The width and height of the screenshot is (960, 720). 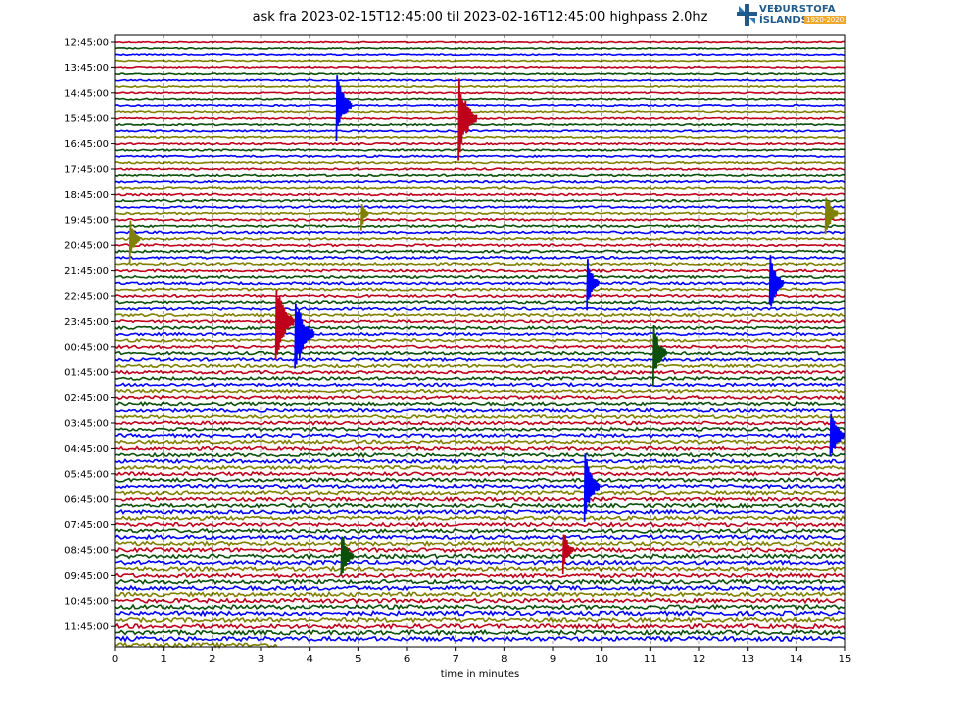 I want to click on x-tick-label: 13, so click(x=747, y=659).